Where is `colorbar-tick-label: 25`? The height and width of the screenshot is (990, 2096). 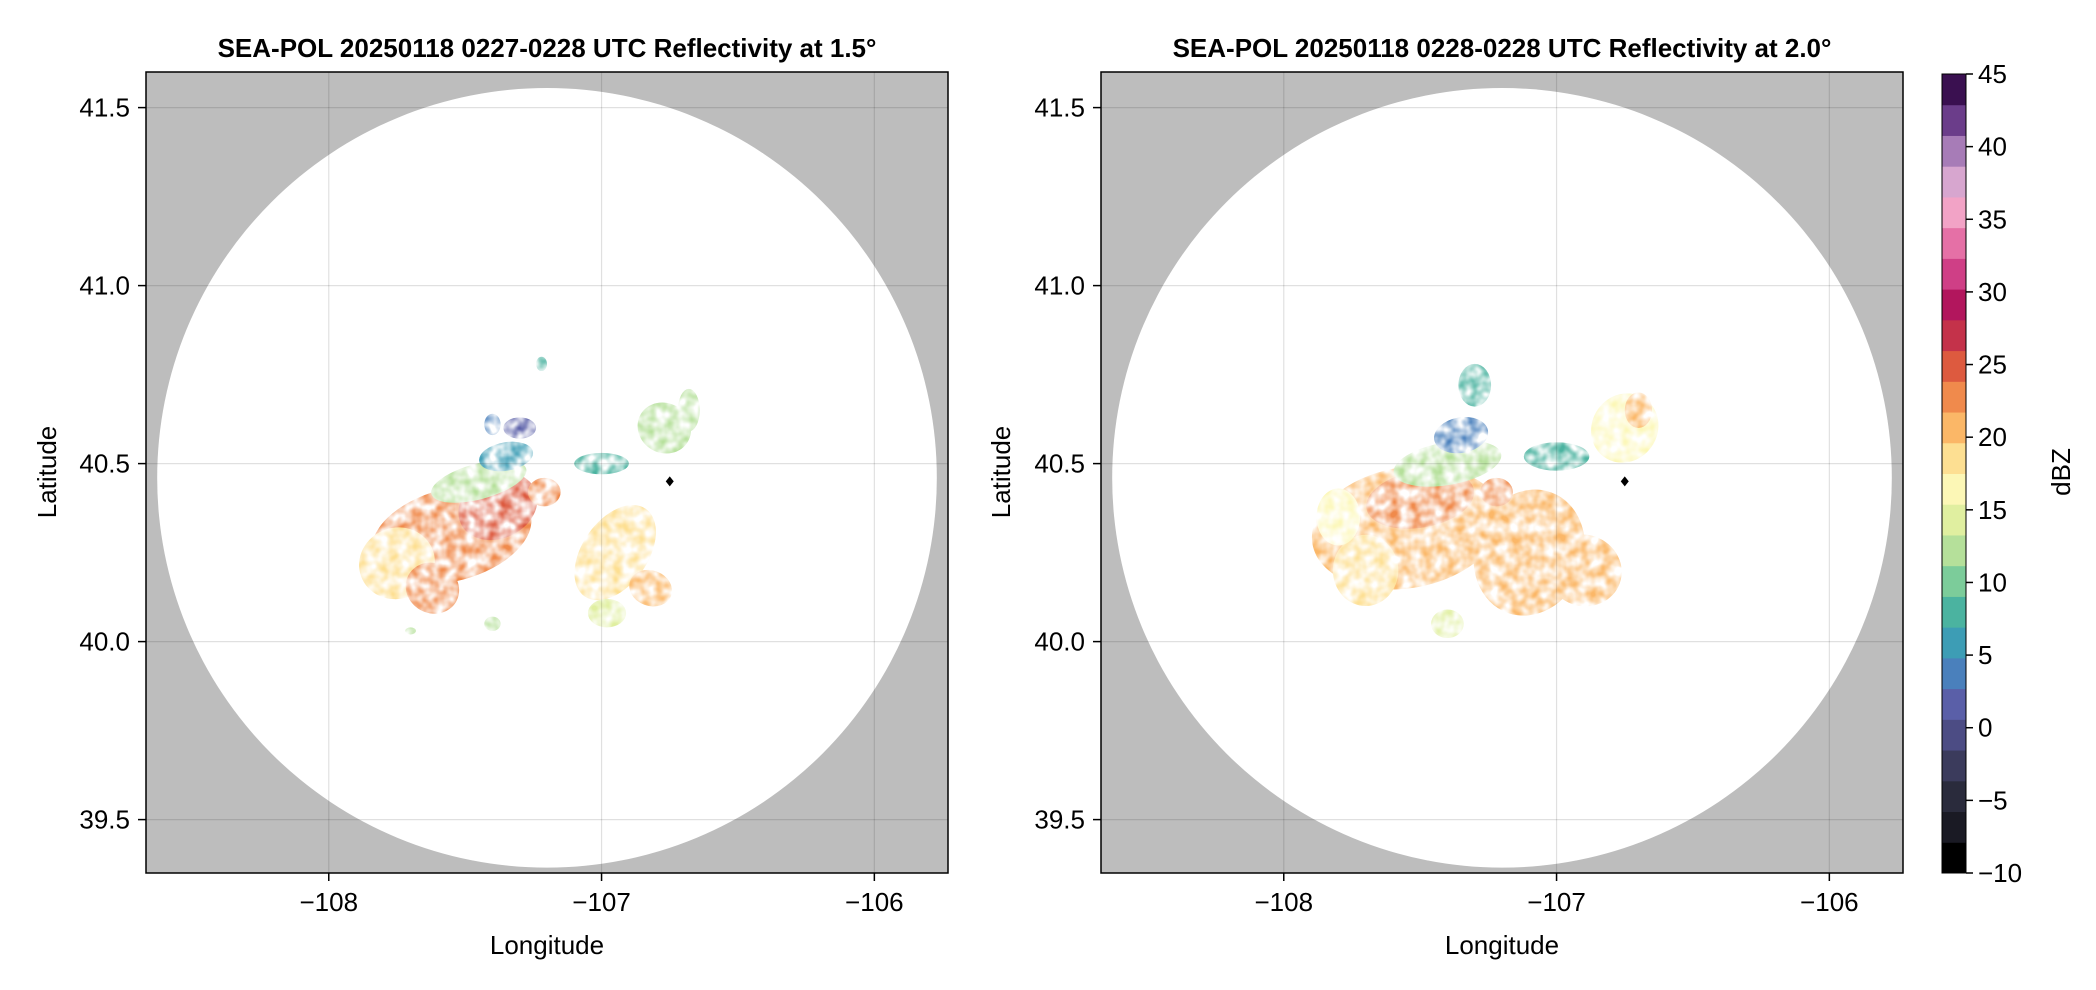 colorbar-tick-label: 25 is located at coordinates (1992, 365).